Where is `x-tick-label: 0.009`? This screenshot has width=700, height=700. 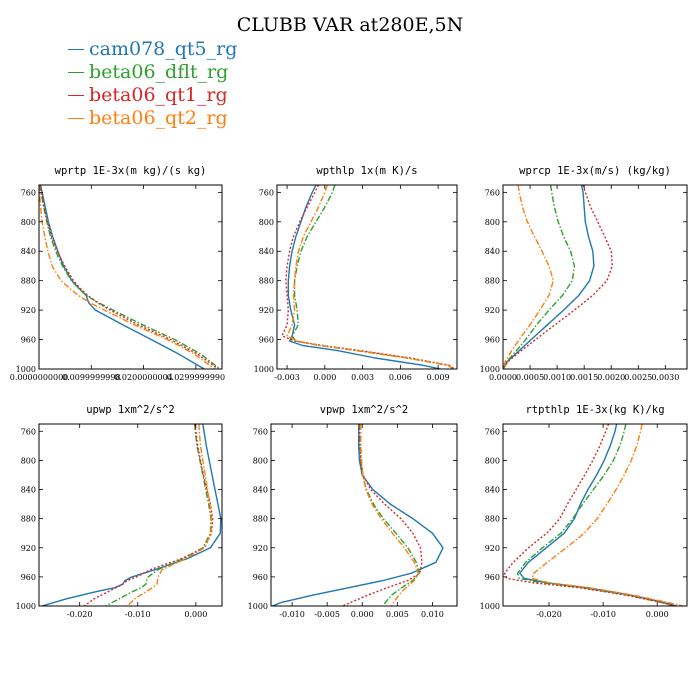 x-tick-label: 0.009 is located at coordinates (438, 377).